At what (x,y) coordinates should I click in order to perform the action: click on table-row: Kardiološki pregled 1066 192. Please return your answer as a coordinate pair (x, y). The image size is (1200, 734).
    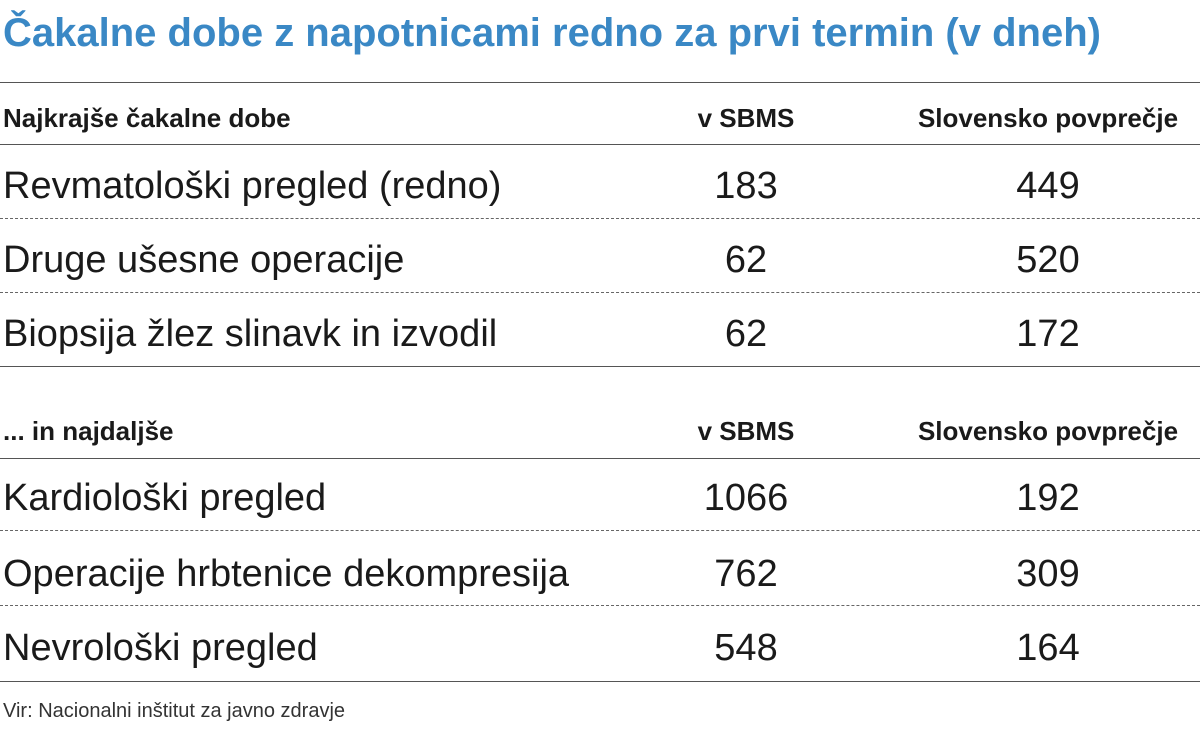
    Looking at the image, I should click on (600, 498).